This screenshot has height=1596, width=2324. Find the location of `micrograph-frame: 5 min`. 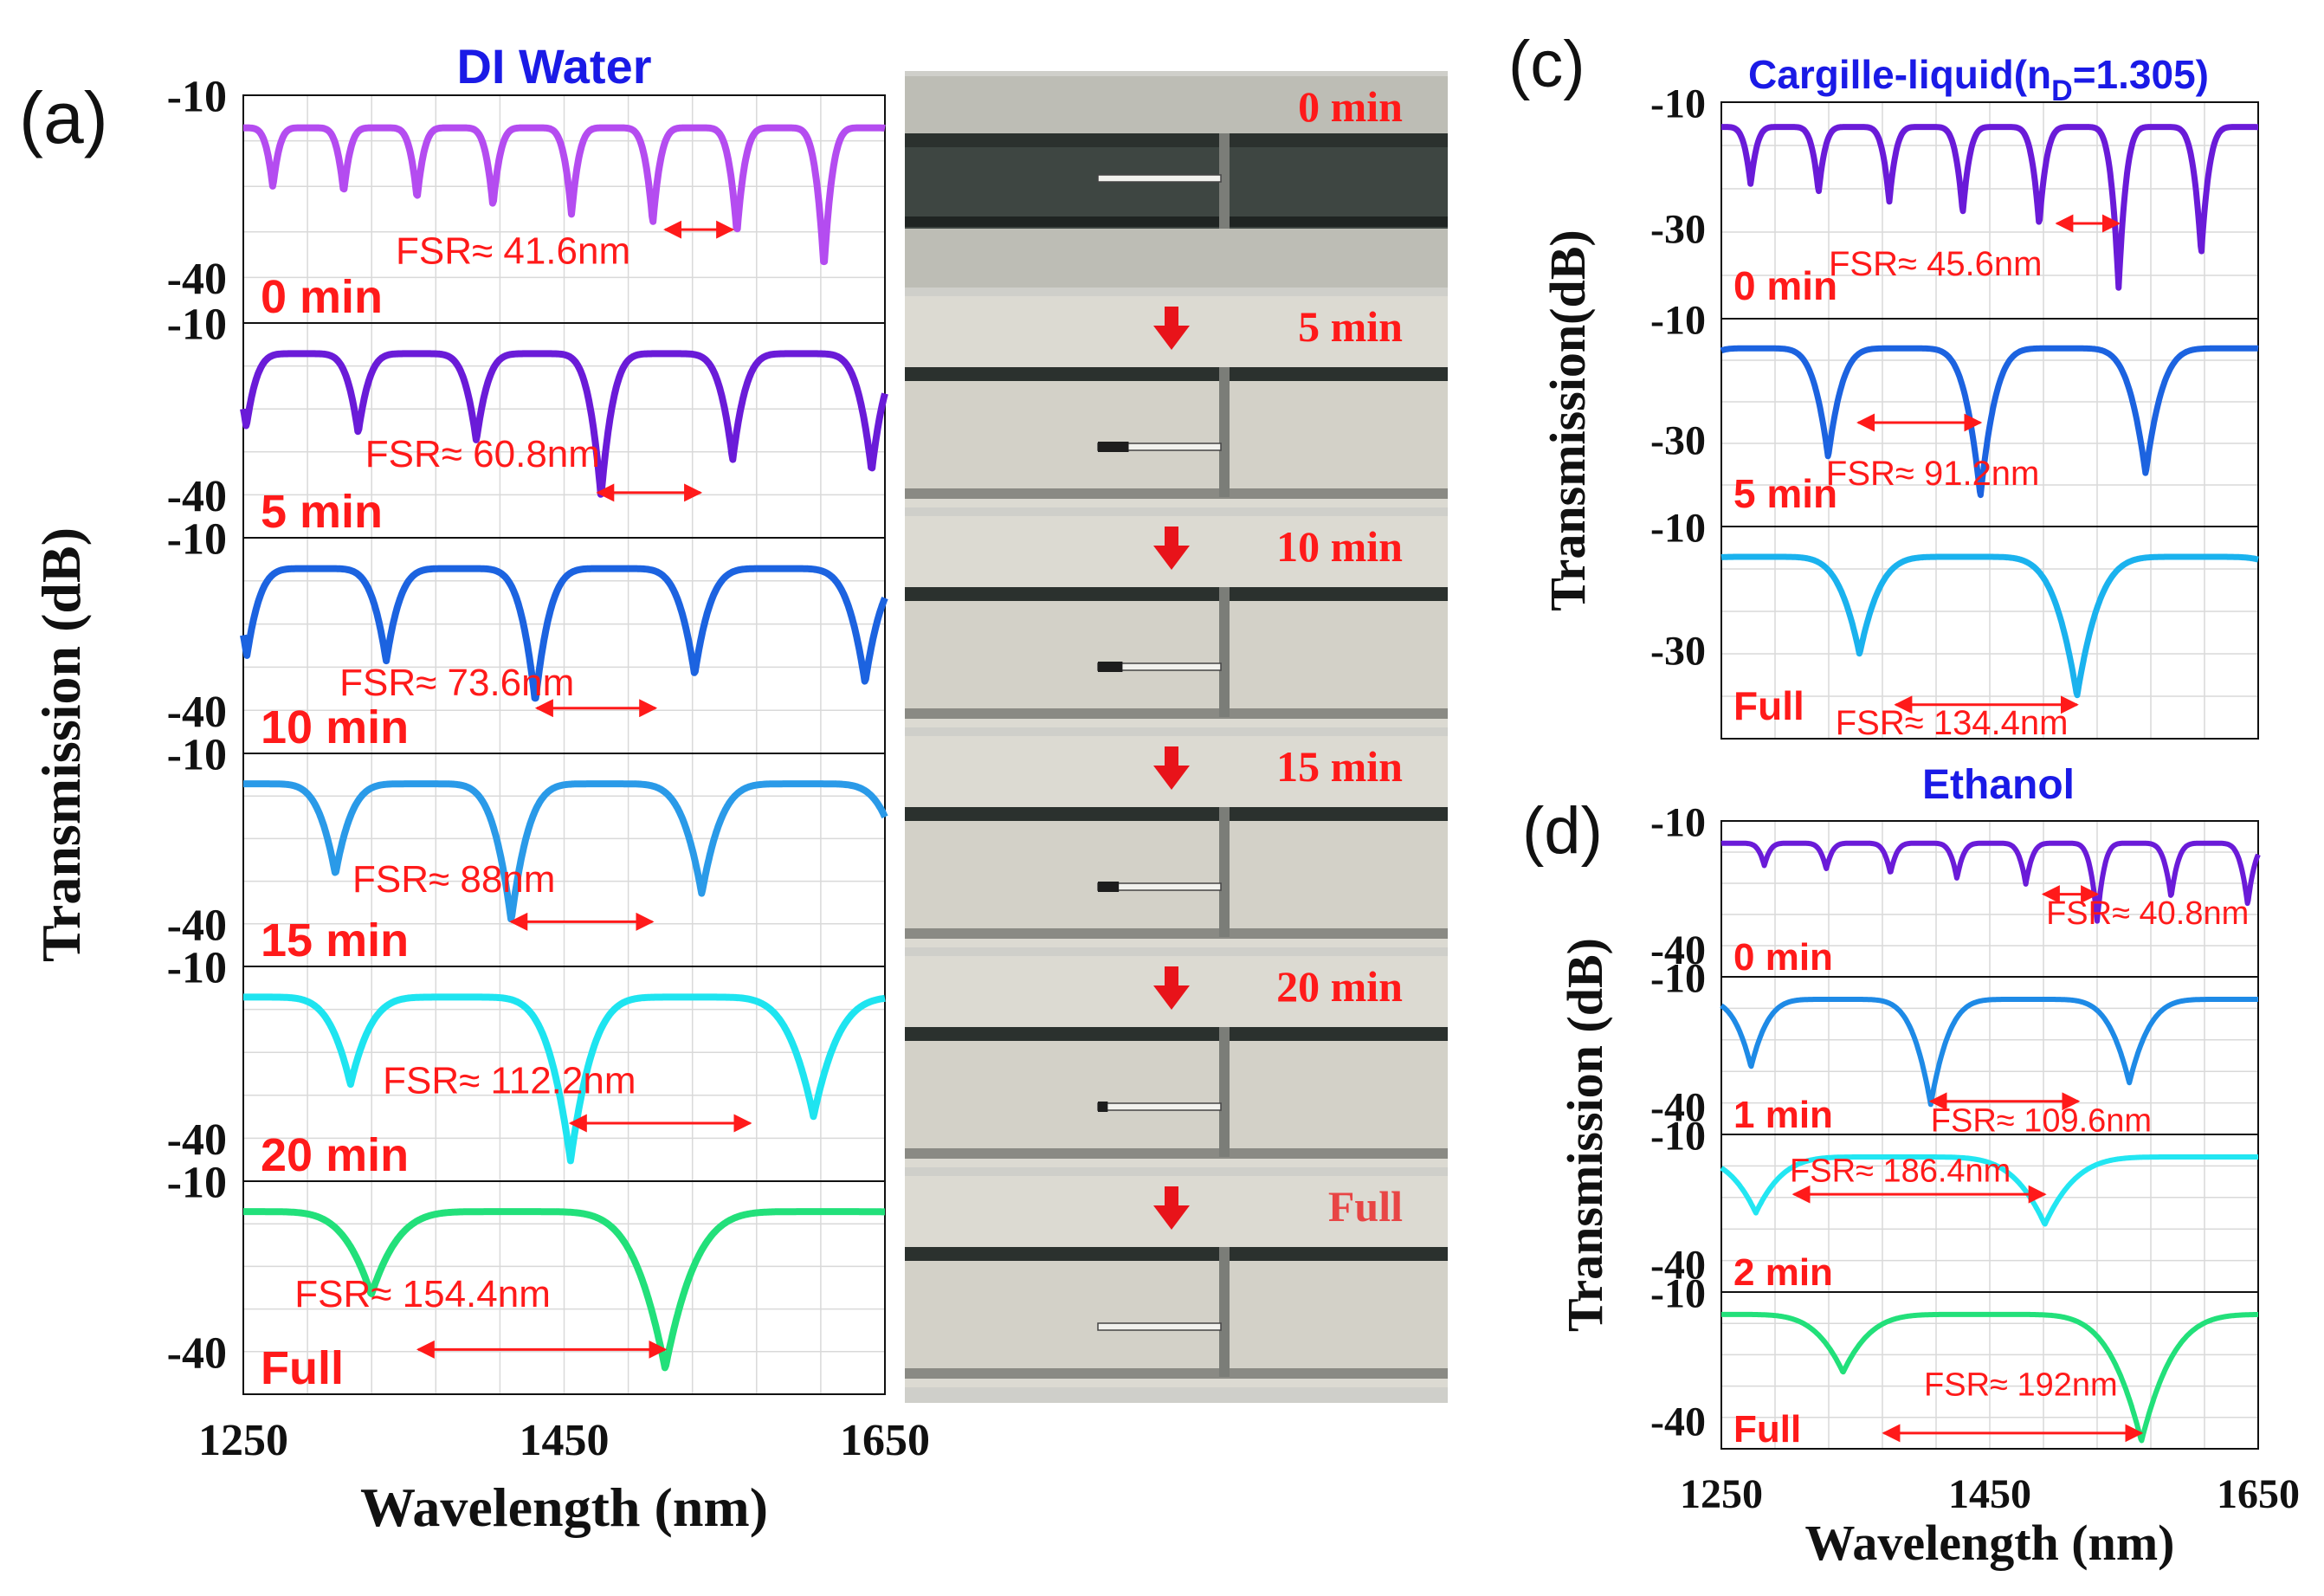

micrograph-frame: 5 min is located at coordinates (1177, 401).